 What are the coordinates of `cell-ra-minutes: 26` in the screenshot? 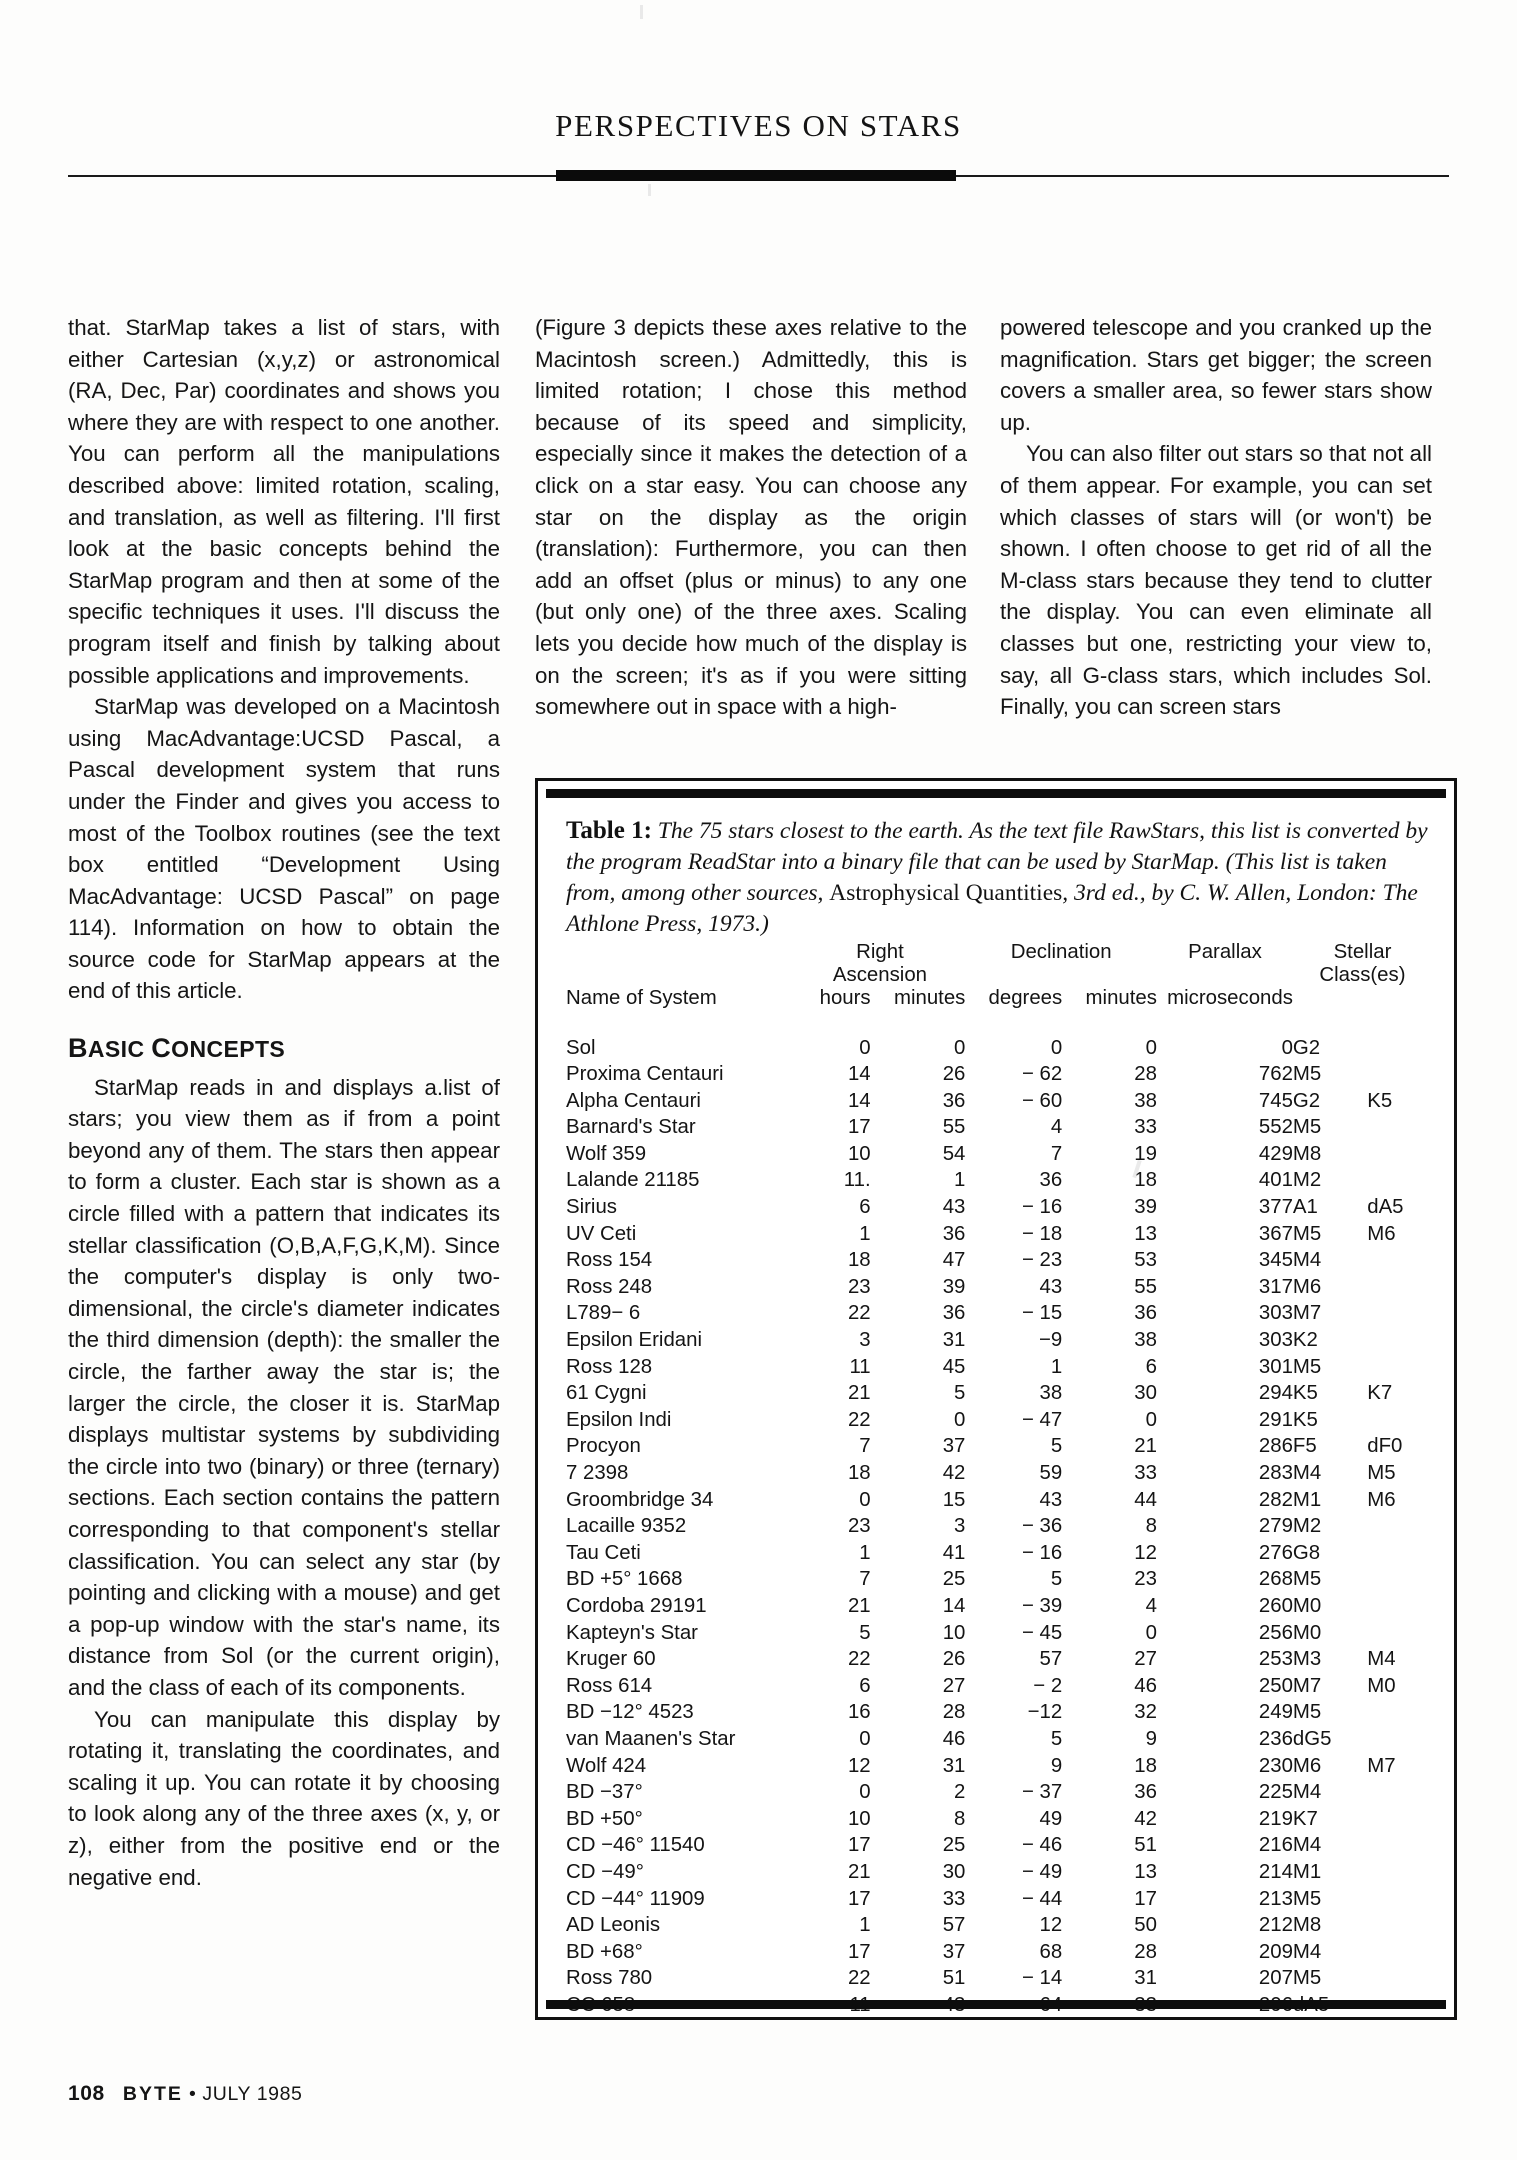 It's located at (954, 1074).